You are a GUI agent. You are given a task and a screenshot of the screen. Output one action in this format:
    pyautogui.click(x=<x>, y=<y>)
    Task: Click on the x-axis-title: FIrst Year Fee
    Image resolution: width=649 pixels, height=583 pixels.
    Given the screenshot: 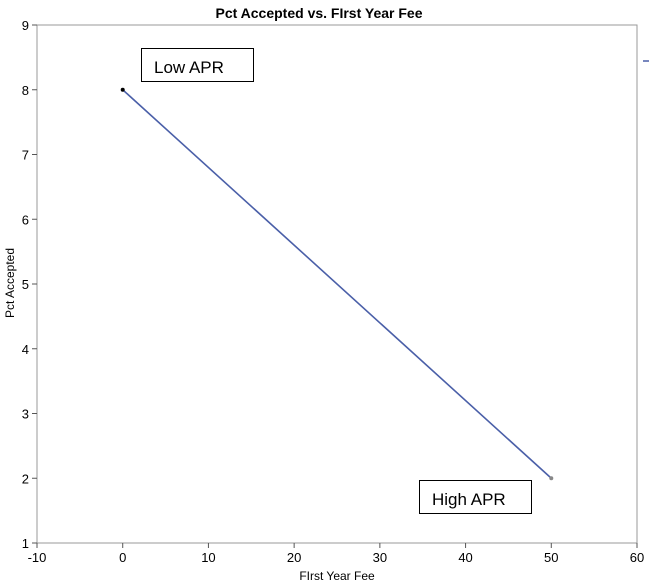 What is the action you would take?
    pyautogui.click(x=337, y=576)
    